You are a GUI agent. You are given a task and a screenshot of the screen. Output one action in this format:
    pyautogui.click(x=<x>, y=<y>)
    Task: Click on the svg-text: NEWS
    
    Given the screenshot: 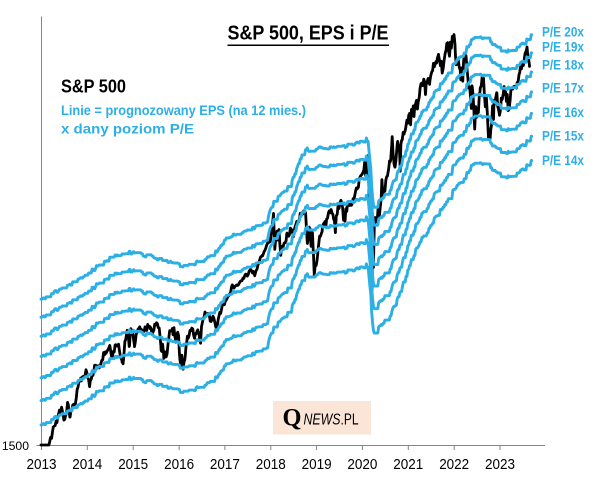 What is the action you would take?
    pyautogui.click(x=323, y=420)
    